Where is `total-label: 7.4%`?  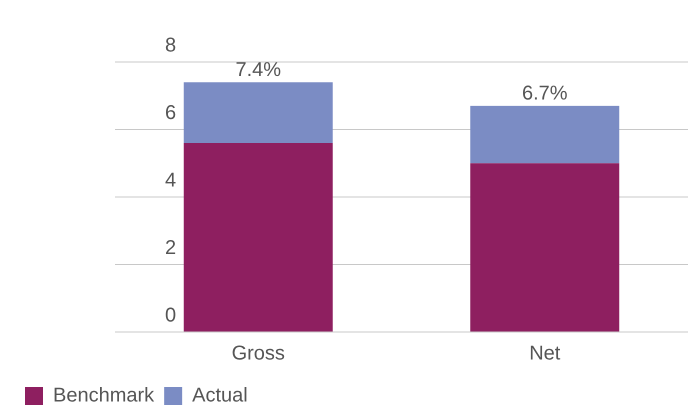
total-label: 7.4% is located at coordinates (258, 69).